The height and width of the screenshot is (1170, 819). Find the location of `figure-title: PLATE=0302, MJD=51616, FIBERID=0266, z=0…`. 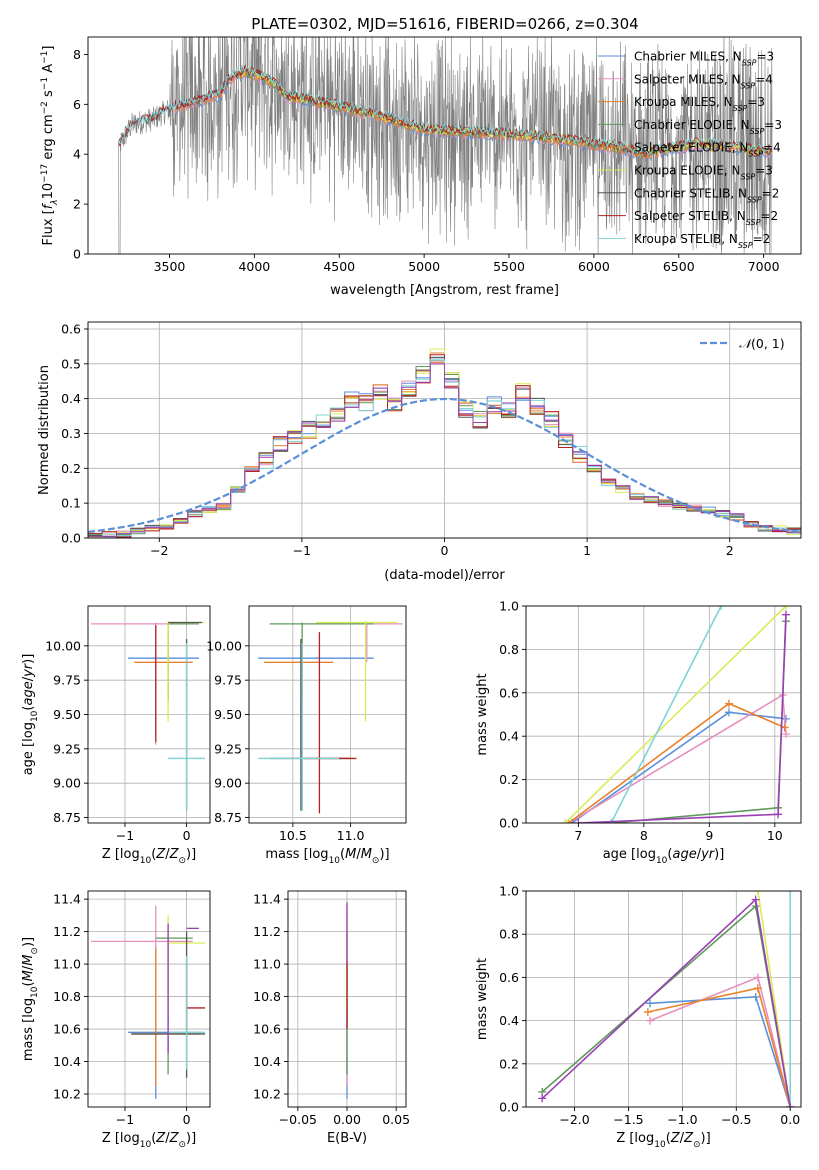

figure-title: PLATE=0302, MJD=51616, FIBERID=0266, z=0… is located at coordinates (444, 24).